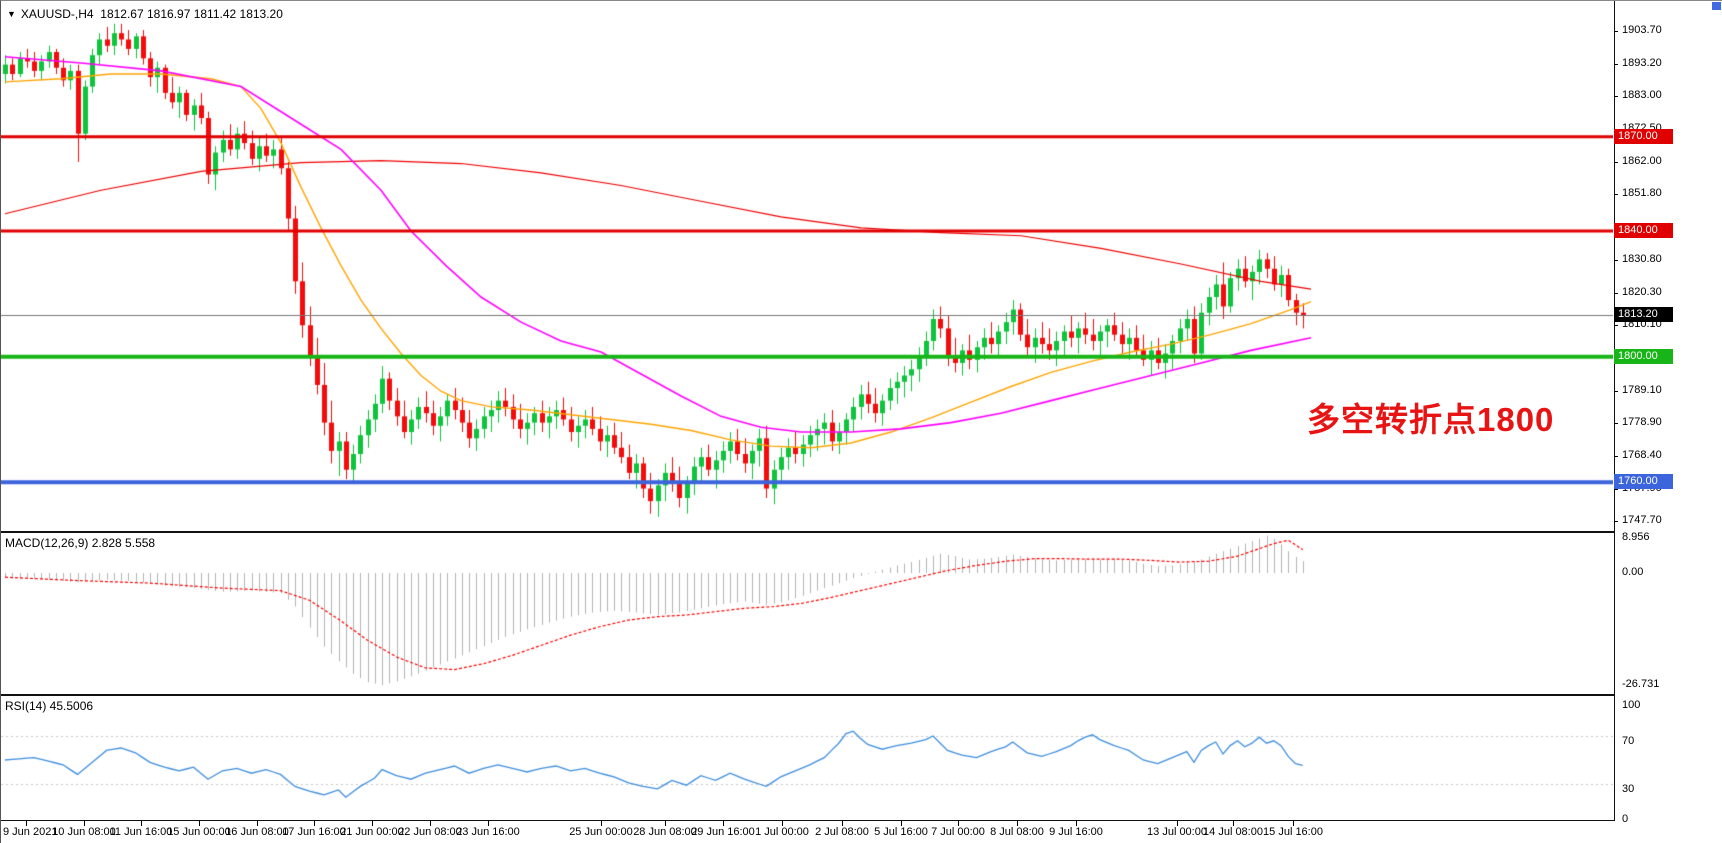 The image size is (1722, 843). I want to click on price-tick-label: 1830.80, so click(1642, 259).